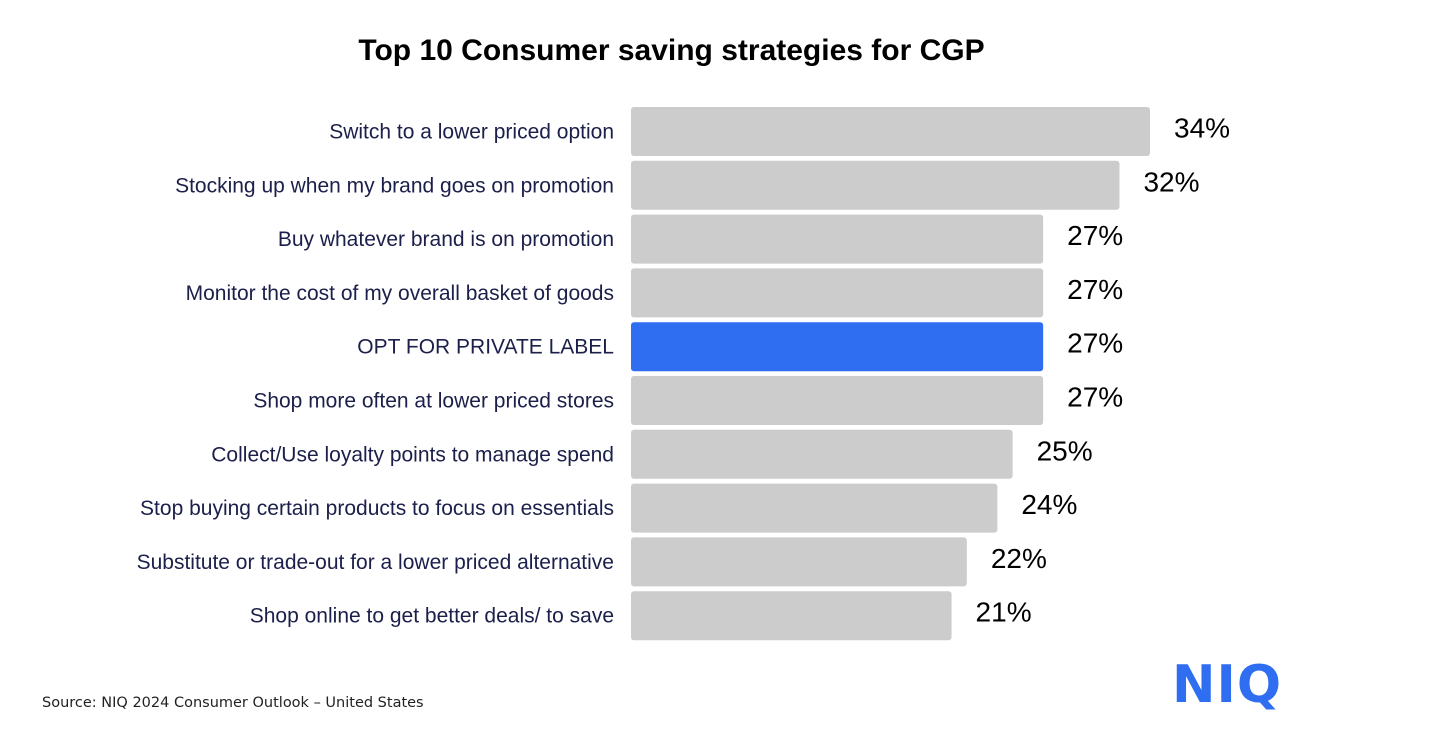  I want to click on bar-highlighted, so click(837, 347).